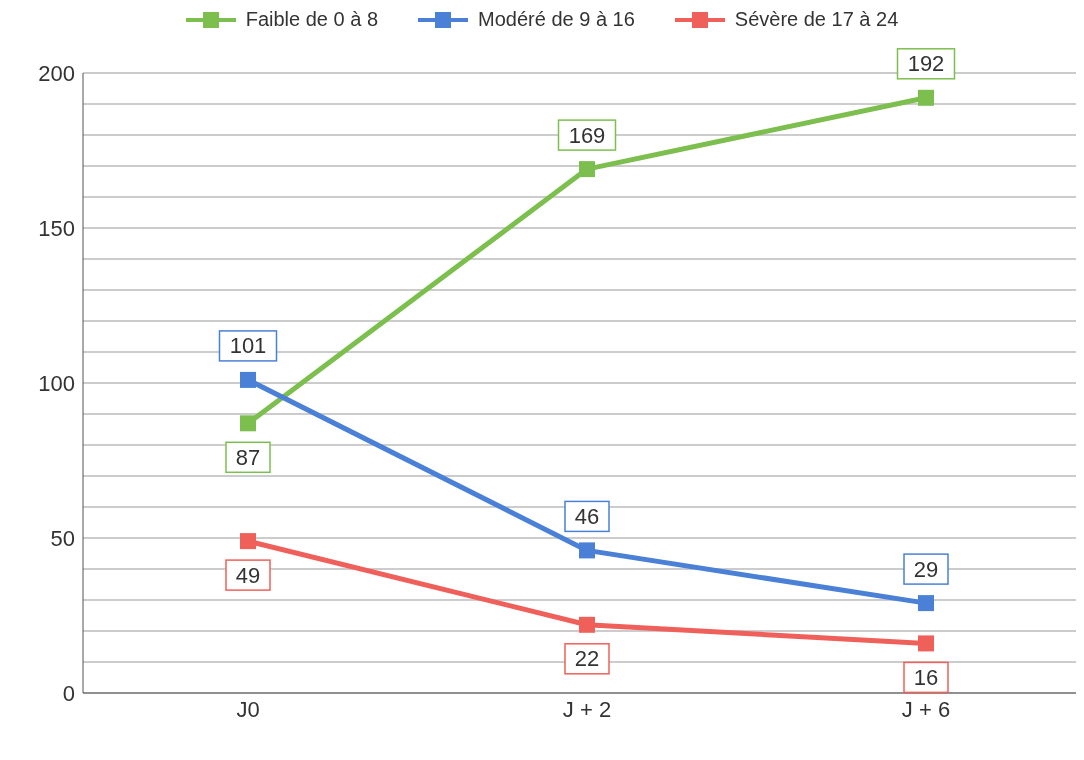 The height and width of the screenshot is (760, 1084). I want to click on y-tick-label: 0, so click(68, 693).